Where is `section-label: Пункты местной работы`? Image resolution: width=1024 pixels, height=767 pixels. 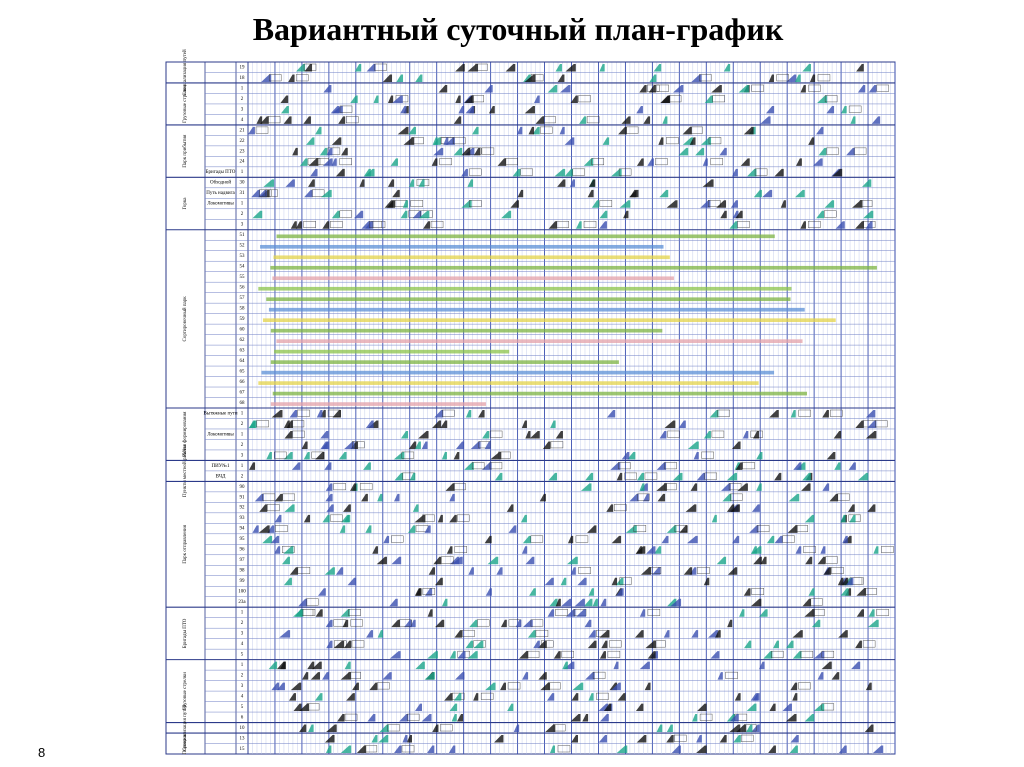
section-label: Пункты местной работы is located at coordinates (185, 470).